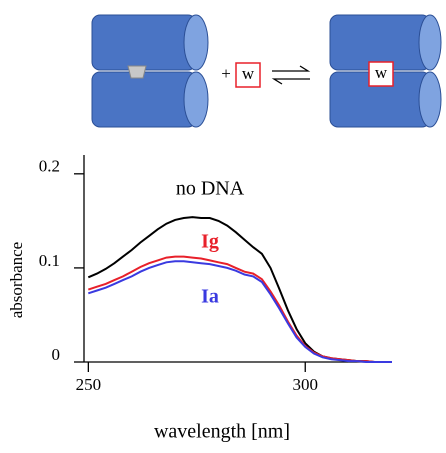  Describe the element at coordinates (291, 75) in the screenshot. I see `equilibrium-arrow` at that location.